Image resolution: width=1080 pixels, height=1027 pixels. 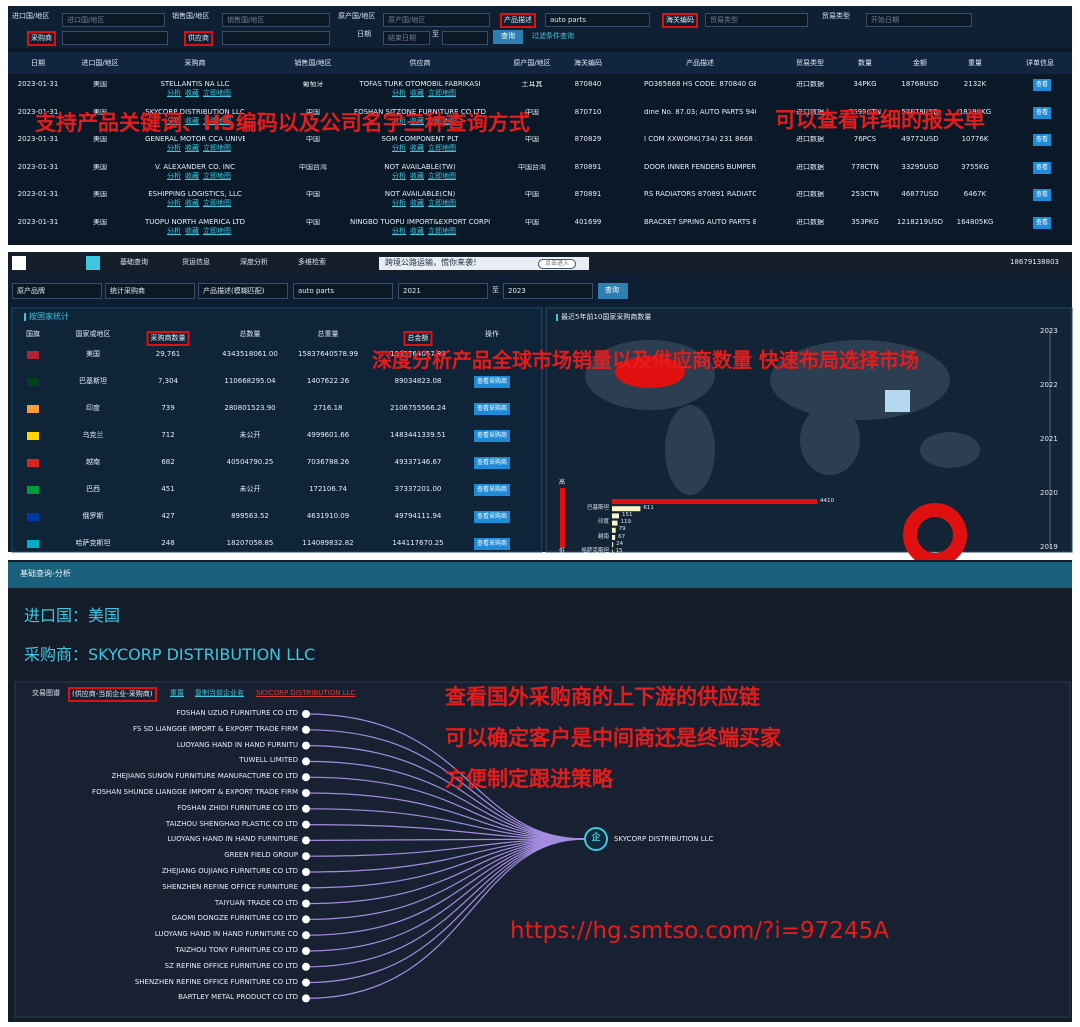 What do you see at coordinates (226, 934) in the screenshot?
I see `supplier-label: LUOYANG HAND IN HAND FURNITURE CO` at bounding box center [226, 934].